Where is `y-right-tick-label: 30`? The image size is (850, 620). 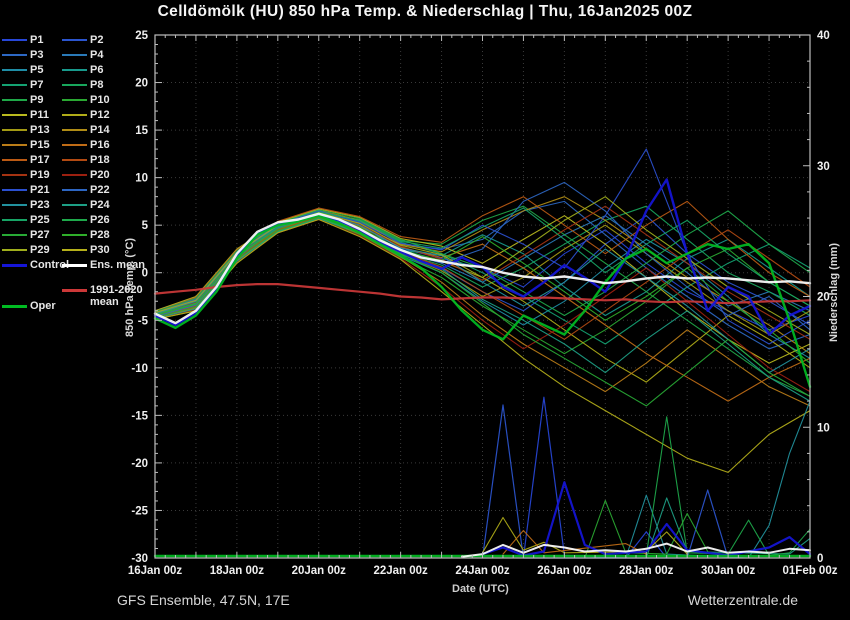
y-right-tick-label: 30 is located at coordinates (823, 167).